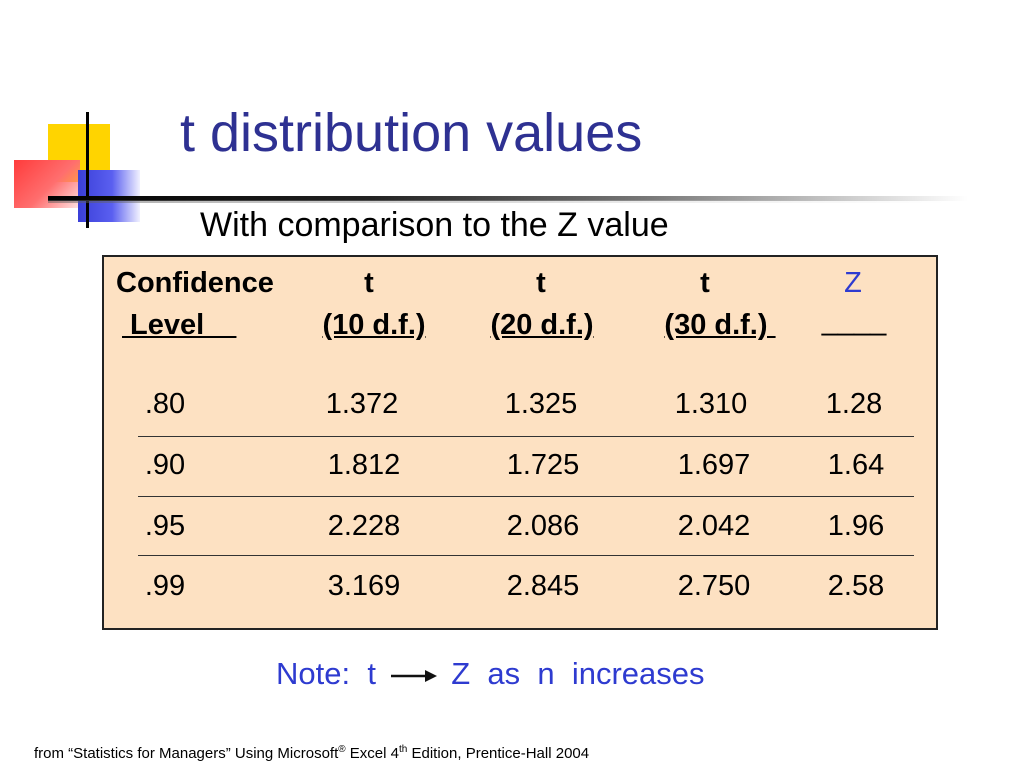  What do you see at coordinates (714, 526) in the screenshot?
I see `row-95-t30: 2.042` at bounding box center [714, 526].